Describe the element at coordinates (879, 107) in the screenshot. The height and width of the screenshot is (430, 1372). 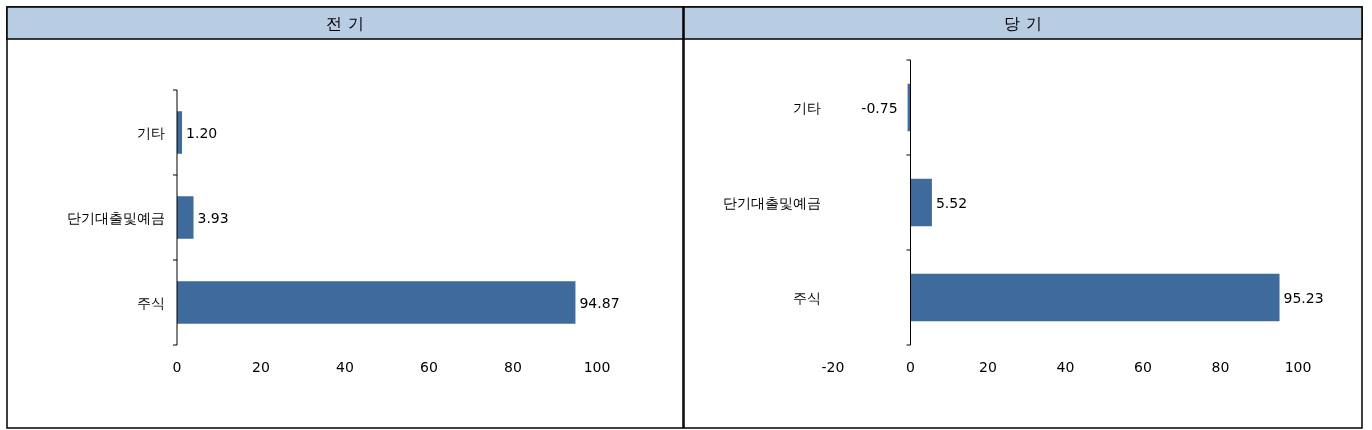
I see `data-label: -0.75` at that location.